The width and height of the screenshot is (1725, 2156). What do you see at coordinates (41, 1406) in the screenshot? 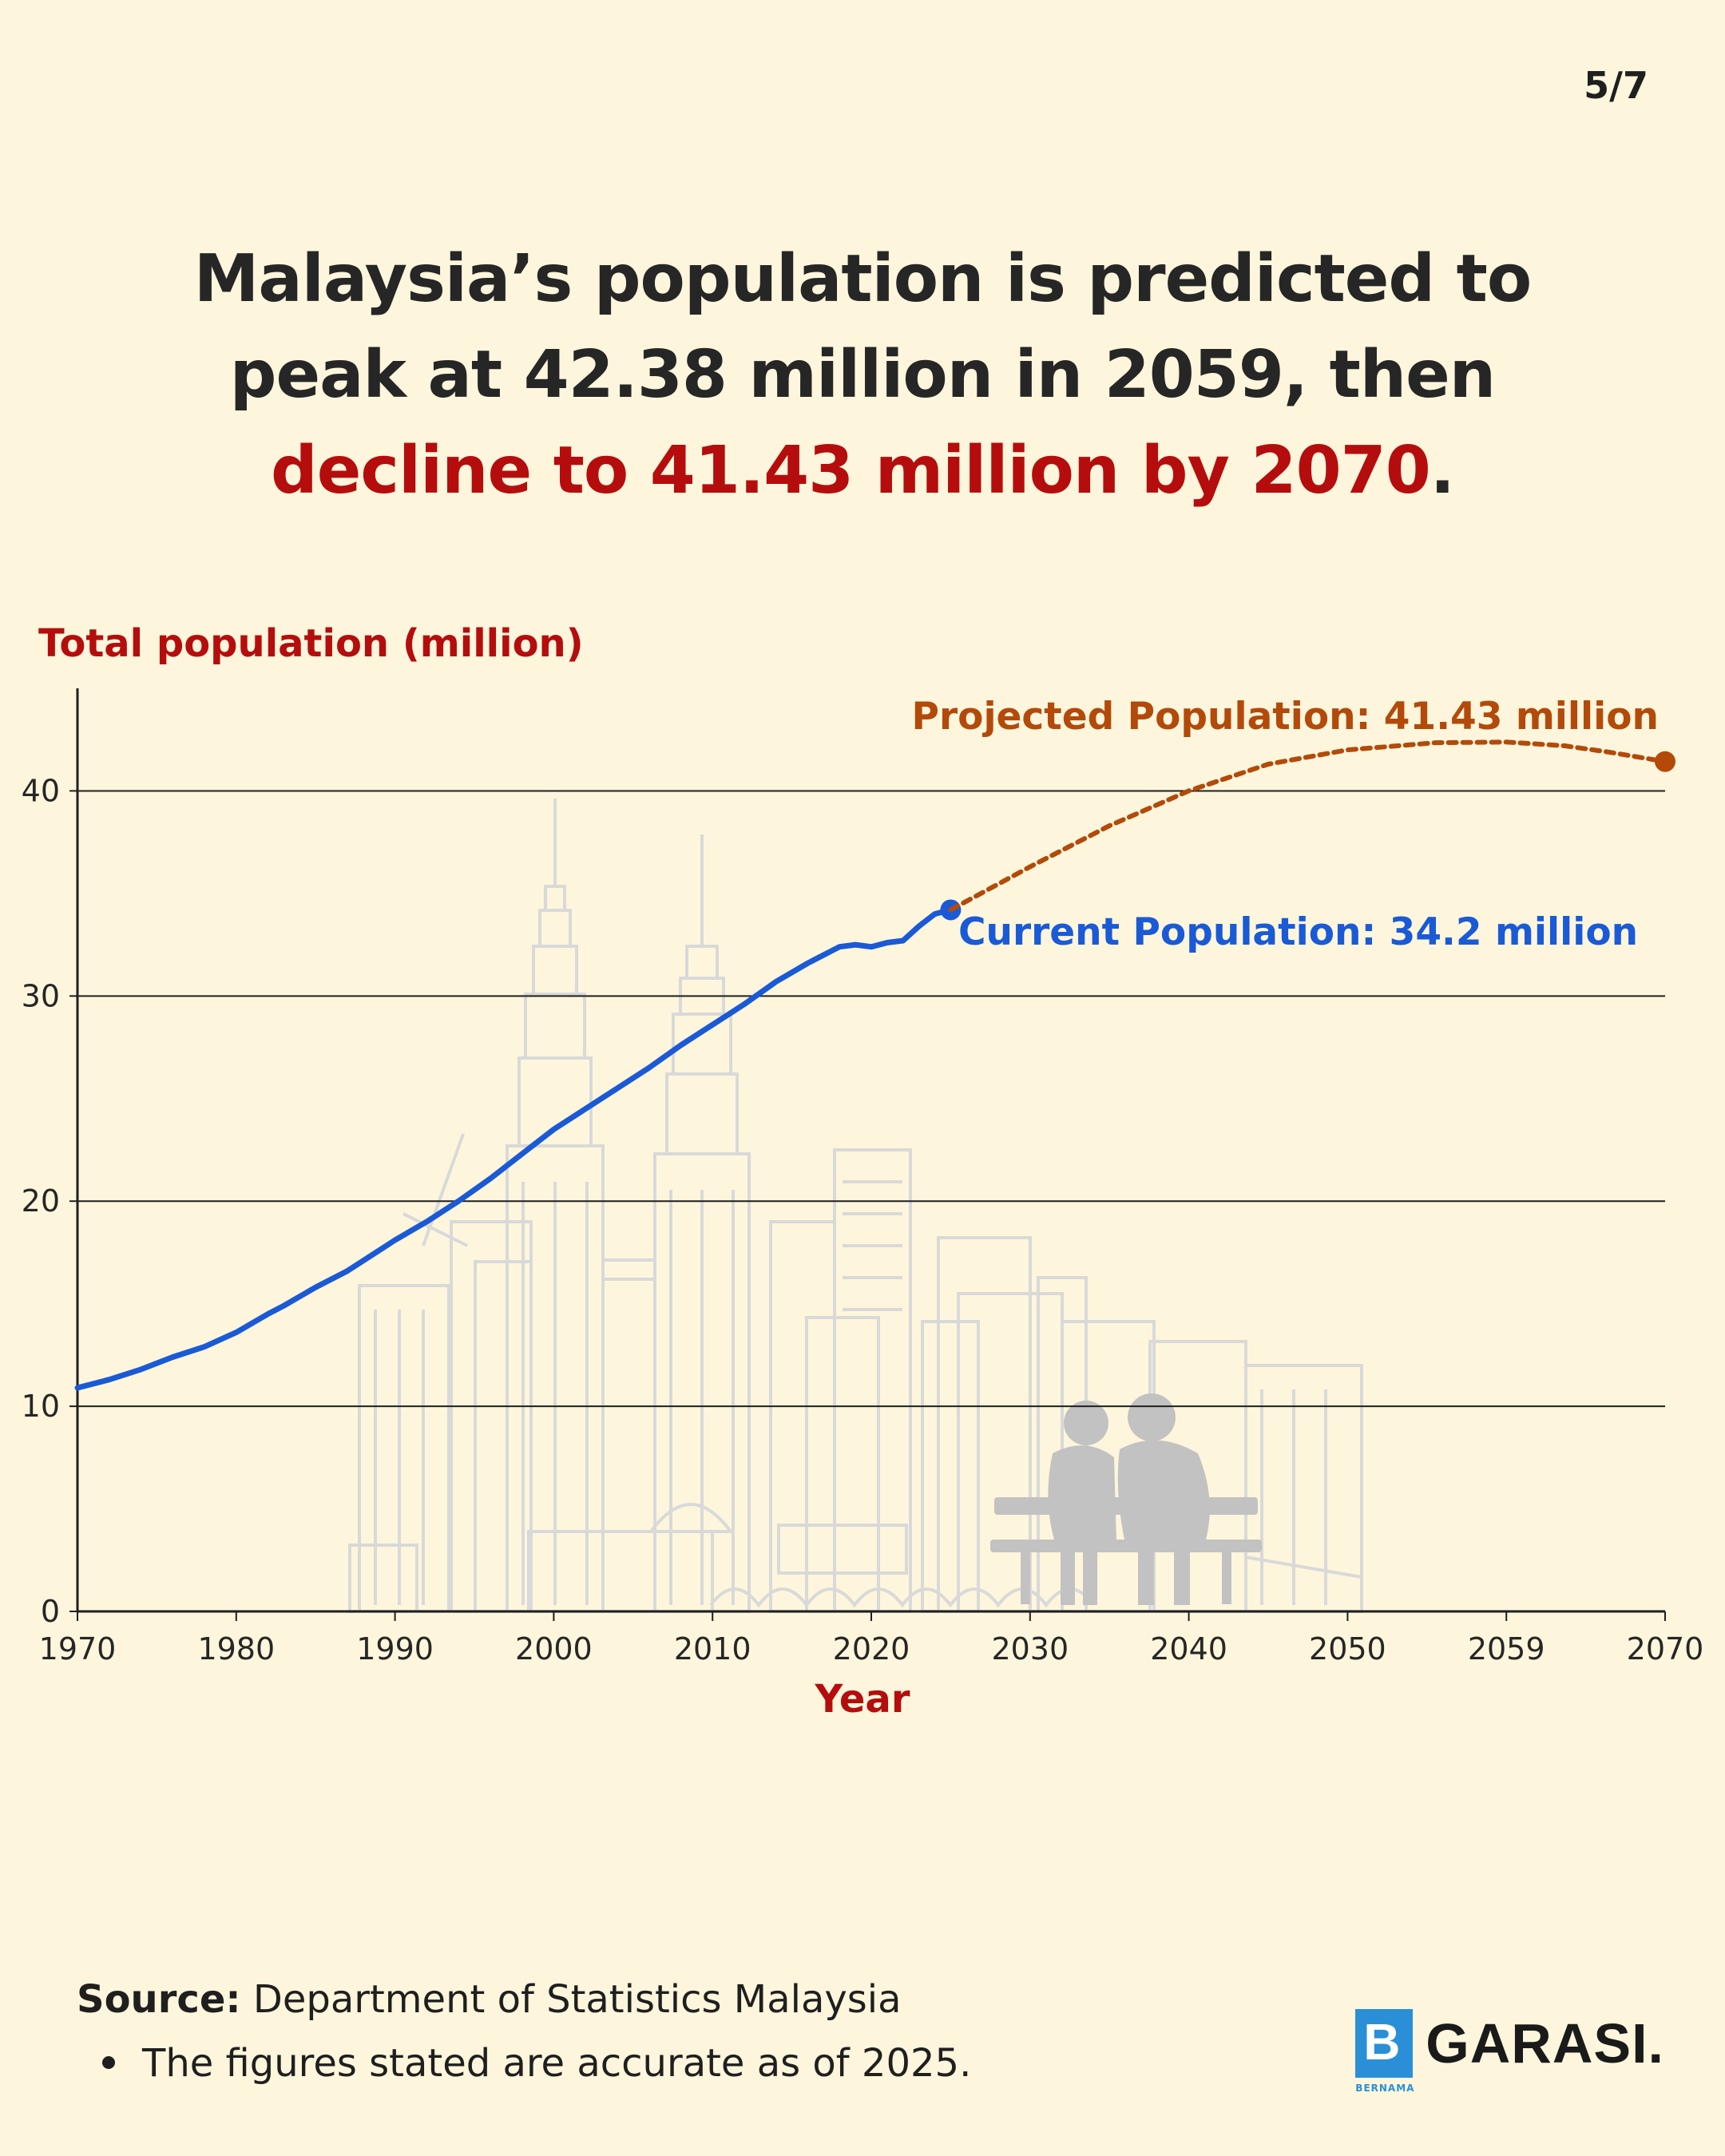
I see `y-tick-label-10: 10` at bounding box center [41, 1406].